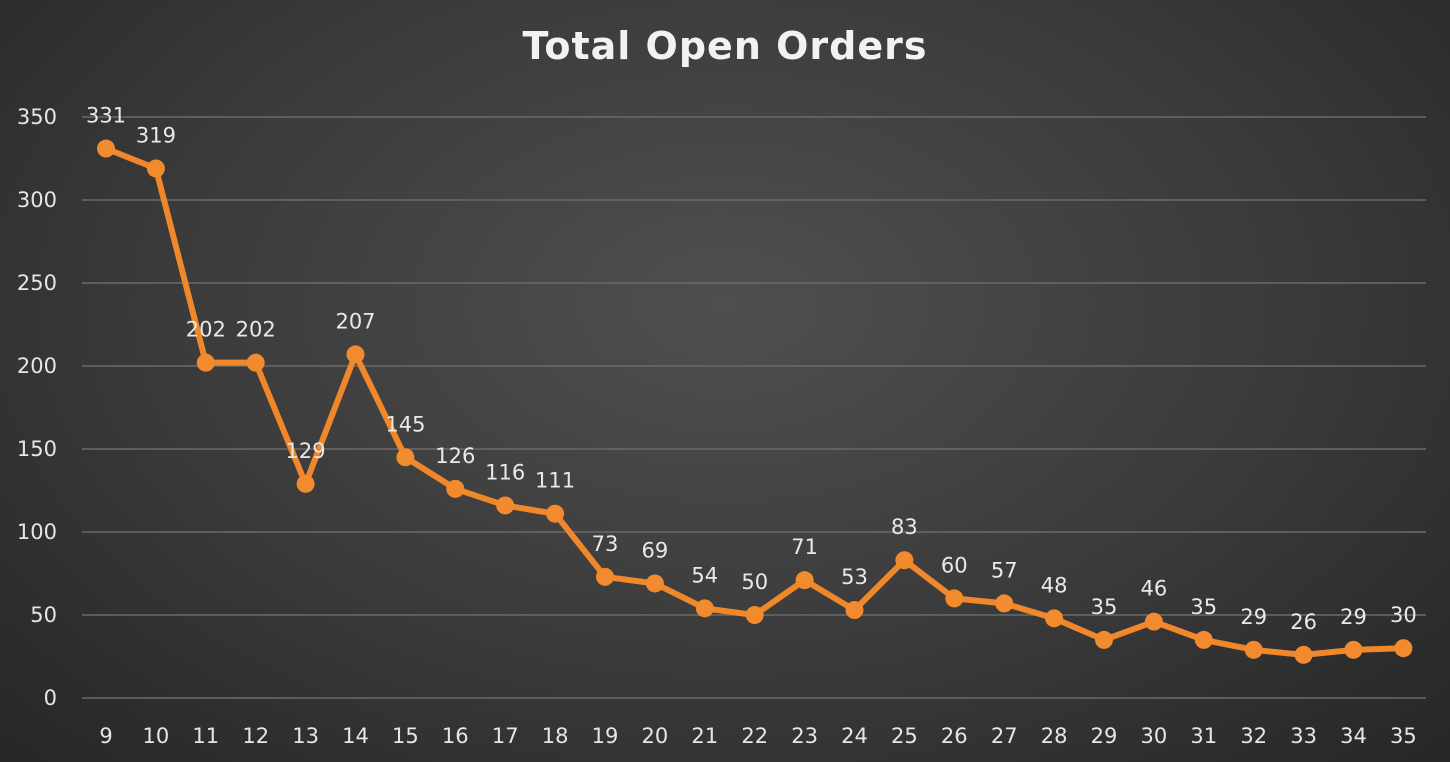 The height and width of the screenshot is (762, 1450). Describe the element at coordinates (50, 698) in the screenshot. I see `y-tick-label: 0` at that location.